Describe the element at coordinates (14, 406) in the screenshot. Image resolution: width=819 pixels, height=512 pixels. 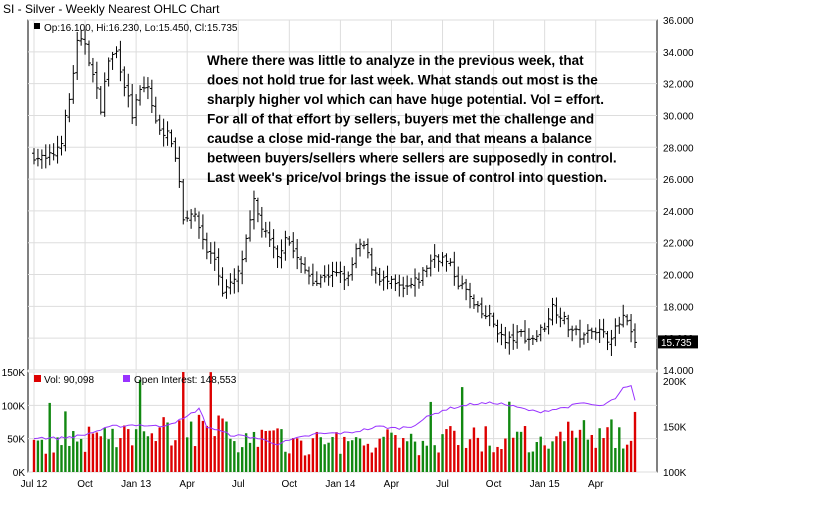
I see `volume-left-tick-label: 100K` at that location.